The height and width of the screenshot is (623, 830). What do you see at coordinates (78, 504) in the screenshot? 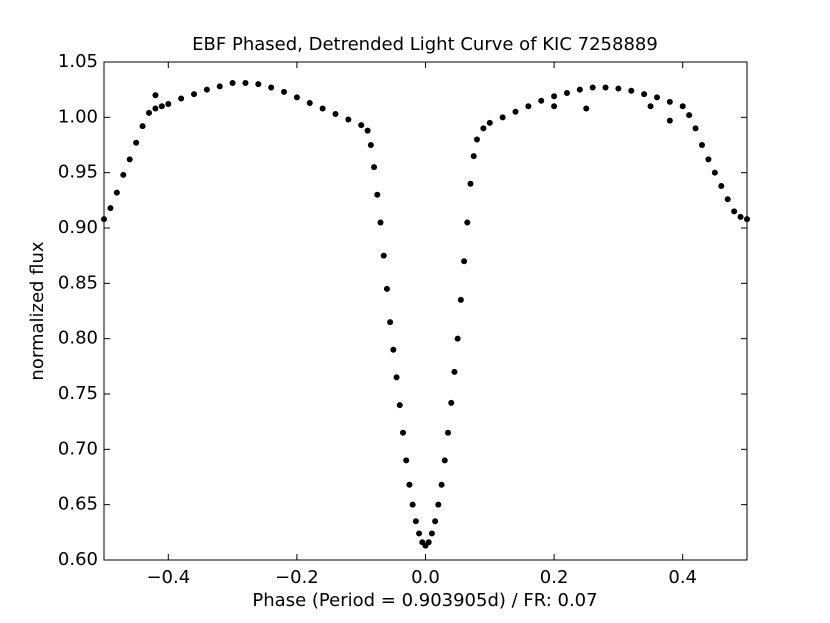
I see `y-tick-label: 0.65` at bounding box center [78, 504].